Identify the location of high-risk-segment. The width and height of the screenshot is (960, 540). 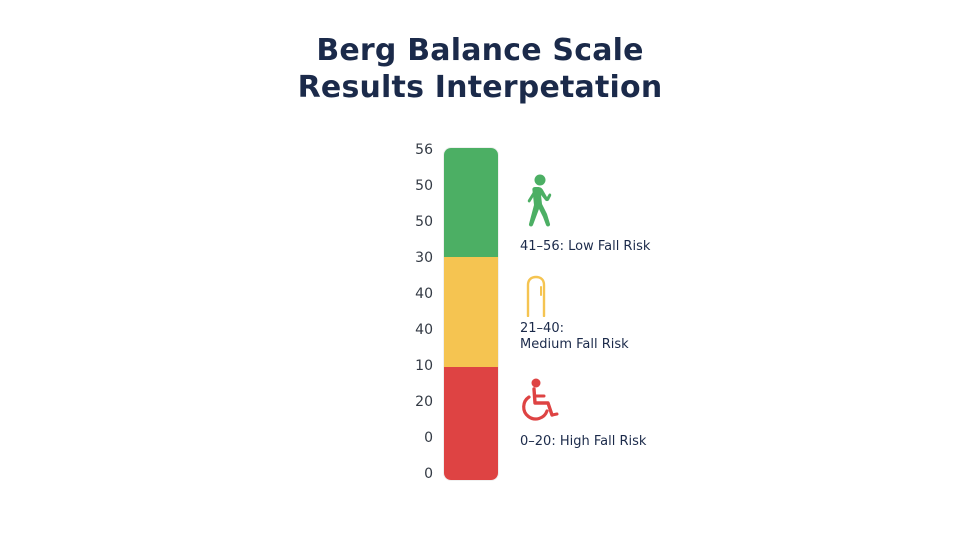
(471, 423).